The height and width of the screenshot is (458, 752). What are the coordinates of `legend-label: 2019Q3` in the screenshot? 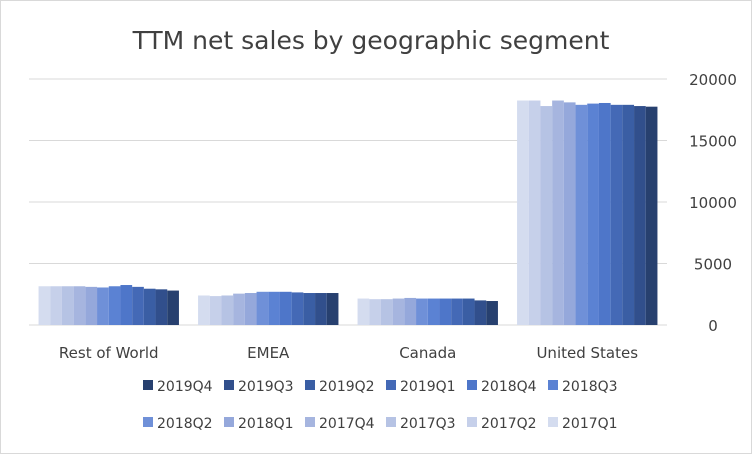 It's located at (266, 387).